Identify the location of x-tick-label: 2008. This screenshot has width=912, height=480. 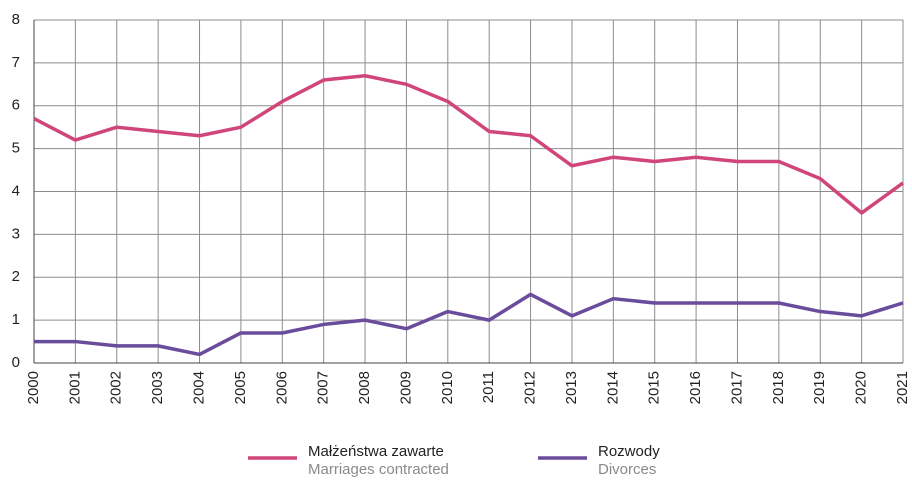
(364, 387).